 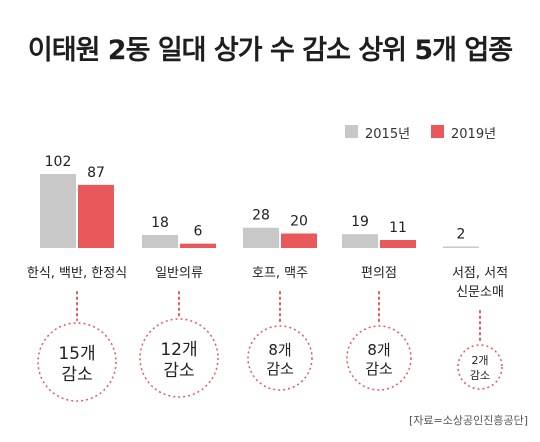 I want to click on value-label: 6, so click(x=198, y=232).